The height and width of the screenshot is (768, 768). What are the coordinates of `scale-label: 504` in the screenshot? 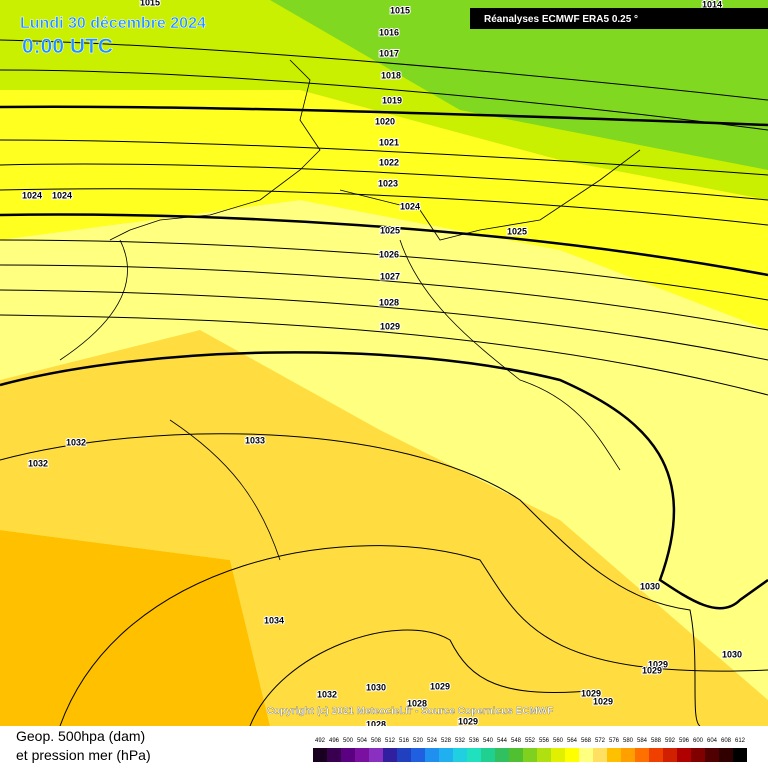 It's located at (362, 741).